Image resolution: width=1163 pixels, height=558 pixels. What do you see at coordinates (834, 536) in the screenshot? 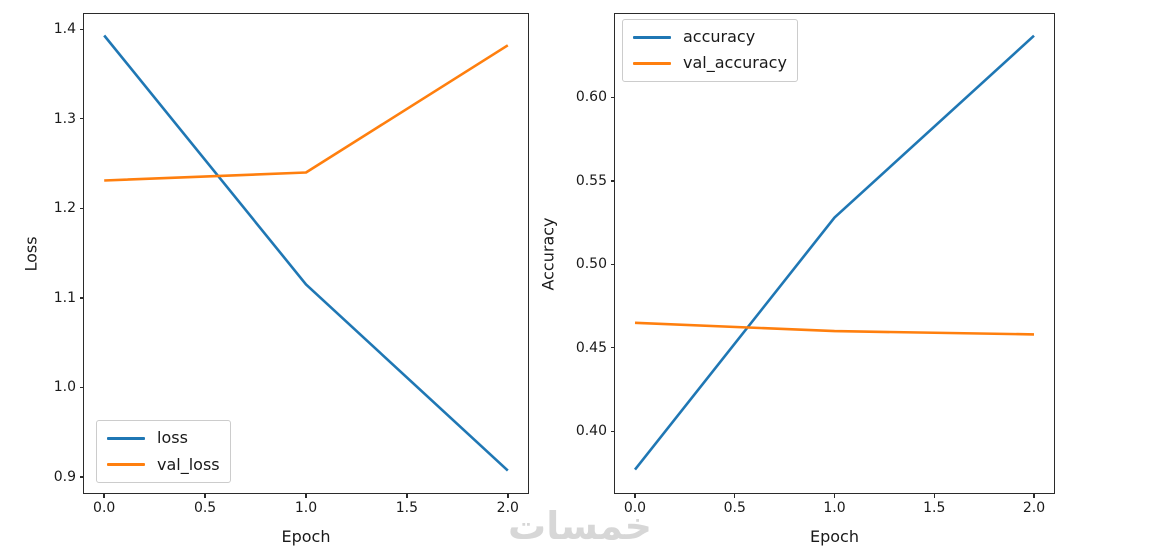
I see `accuracy-x-axis-label: Epoch` at bounding box center [834, 536].